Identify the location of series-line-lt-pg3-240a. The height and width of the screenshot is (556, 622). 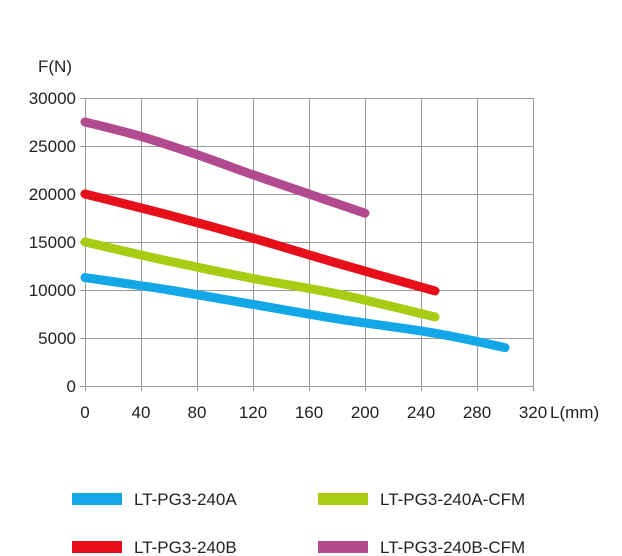
(295, 313).